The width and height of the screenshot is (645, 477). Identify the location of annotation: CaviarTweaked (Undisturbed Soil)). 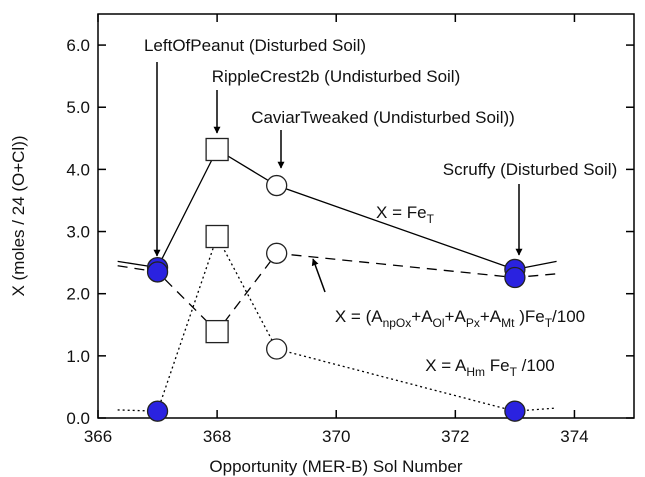
(383, 117).